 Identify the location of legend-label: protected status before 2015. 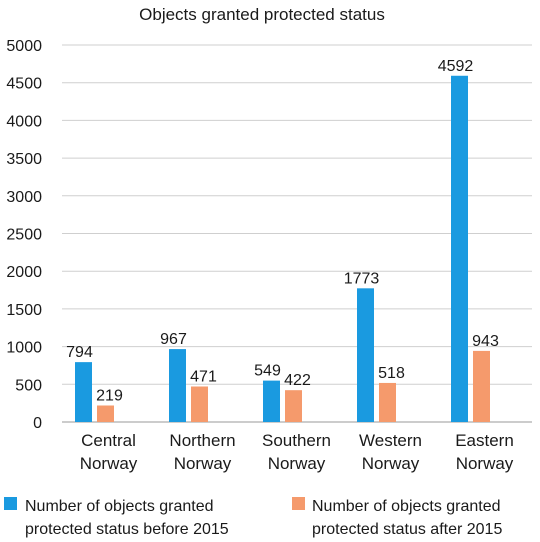
(127, 529).